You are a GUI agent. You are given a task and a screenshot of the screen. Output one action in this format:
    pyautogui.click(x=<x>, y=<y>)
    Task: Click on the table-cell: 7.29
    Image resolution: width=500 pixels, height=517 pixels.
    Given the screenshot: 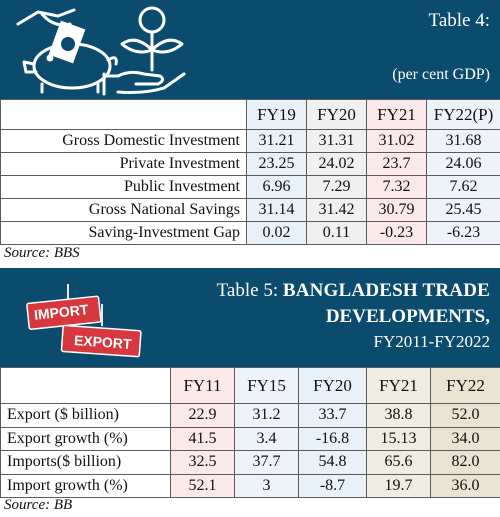 What is the action you would take?
    pyautogui.click(x=336, y=187)
    